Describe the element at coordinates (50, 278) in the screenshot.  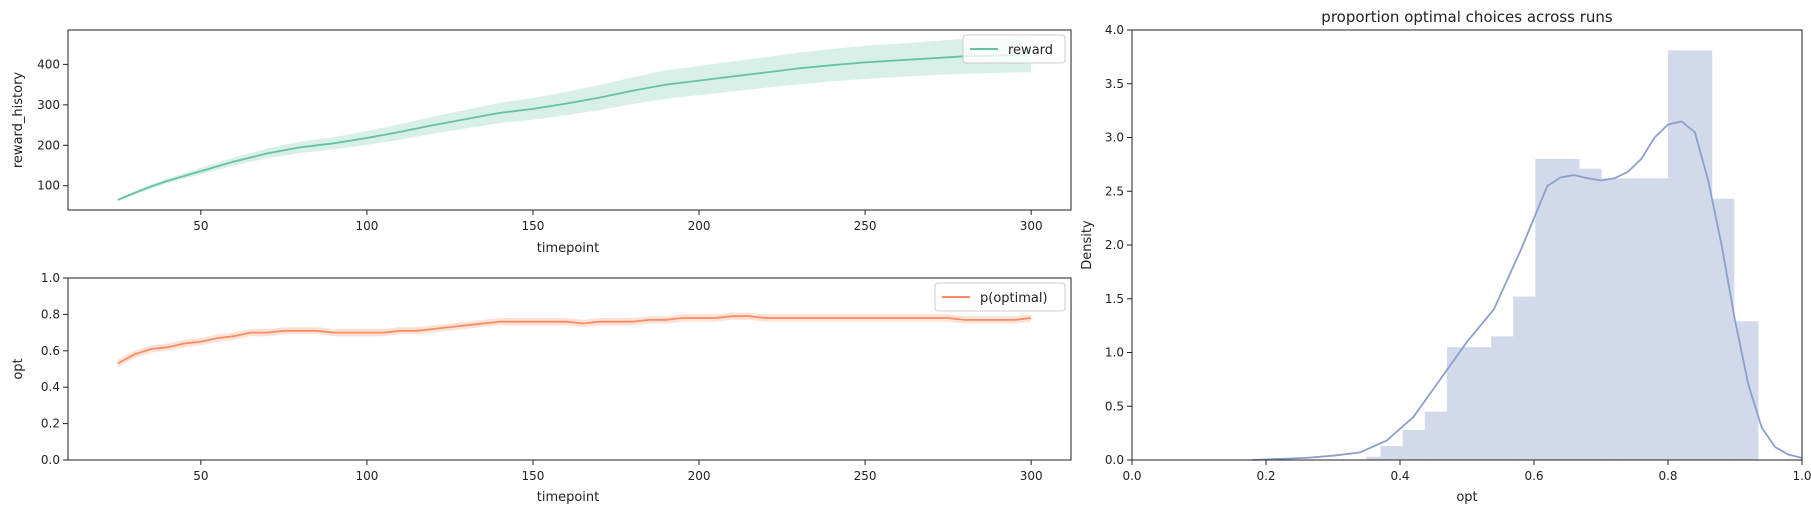
I see `opt-ytick-label: 1.0` at that location.